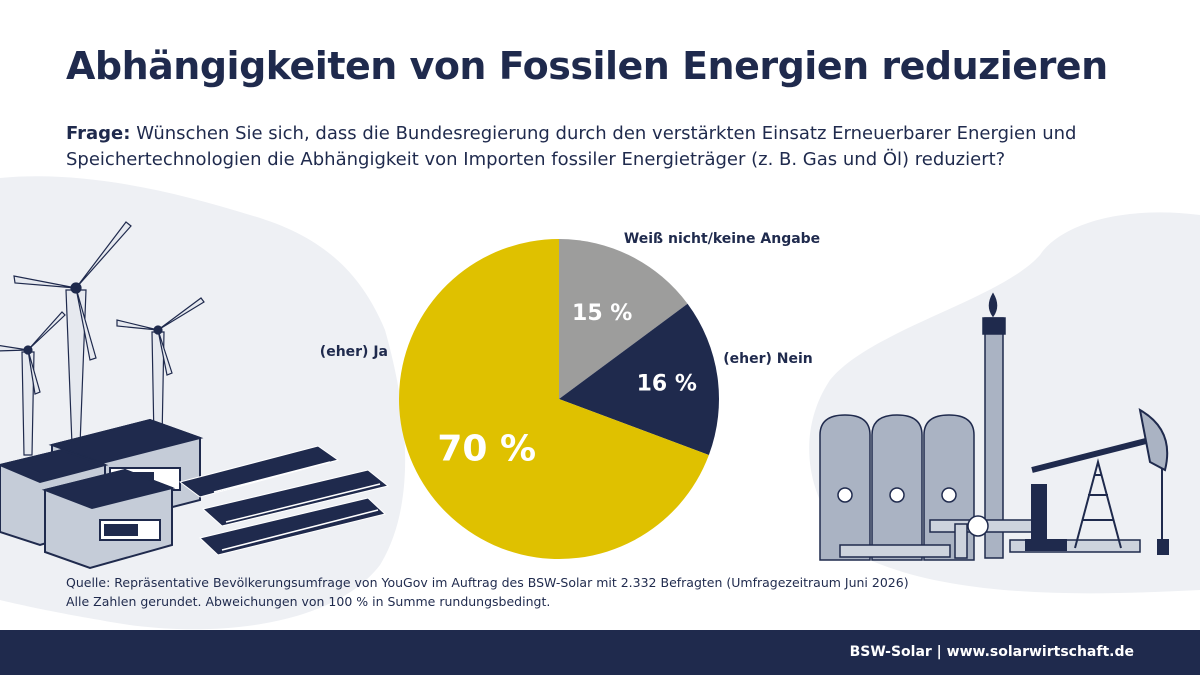 The height and width of the screenshot is (675, 1200). What do you see at coordinates (991, 652) in the screenshot?
I see `footer-text: BSW-Solar | www.solarwirtschaft.de` at bounding box center [991, 652].